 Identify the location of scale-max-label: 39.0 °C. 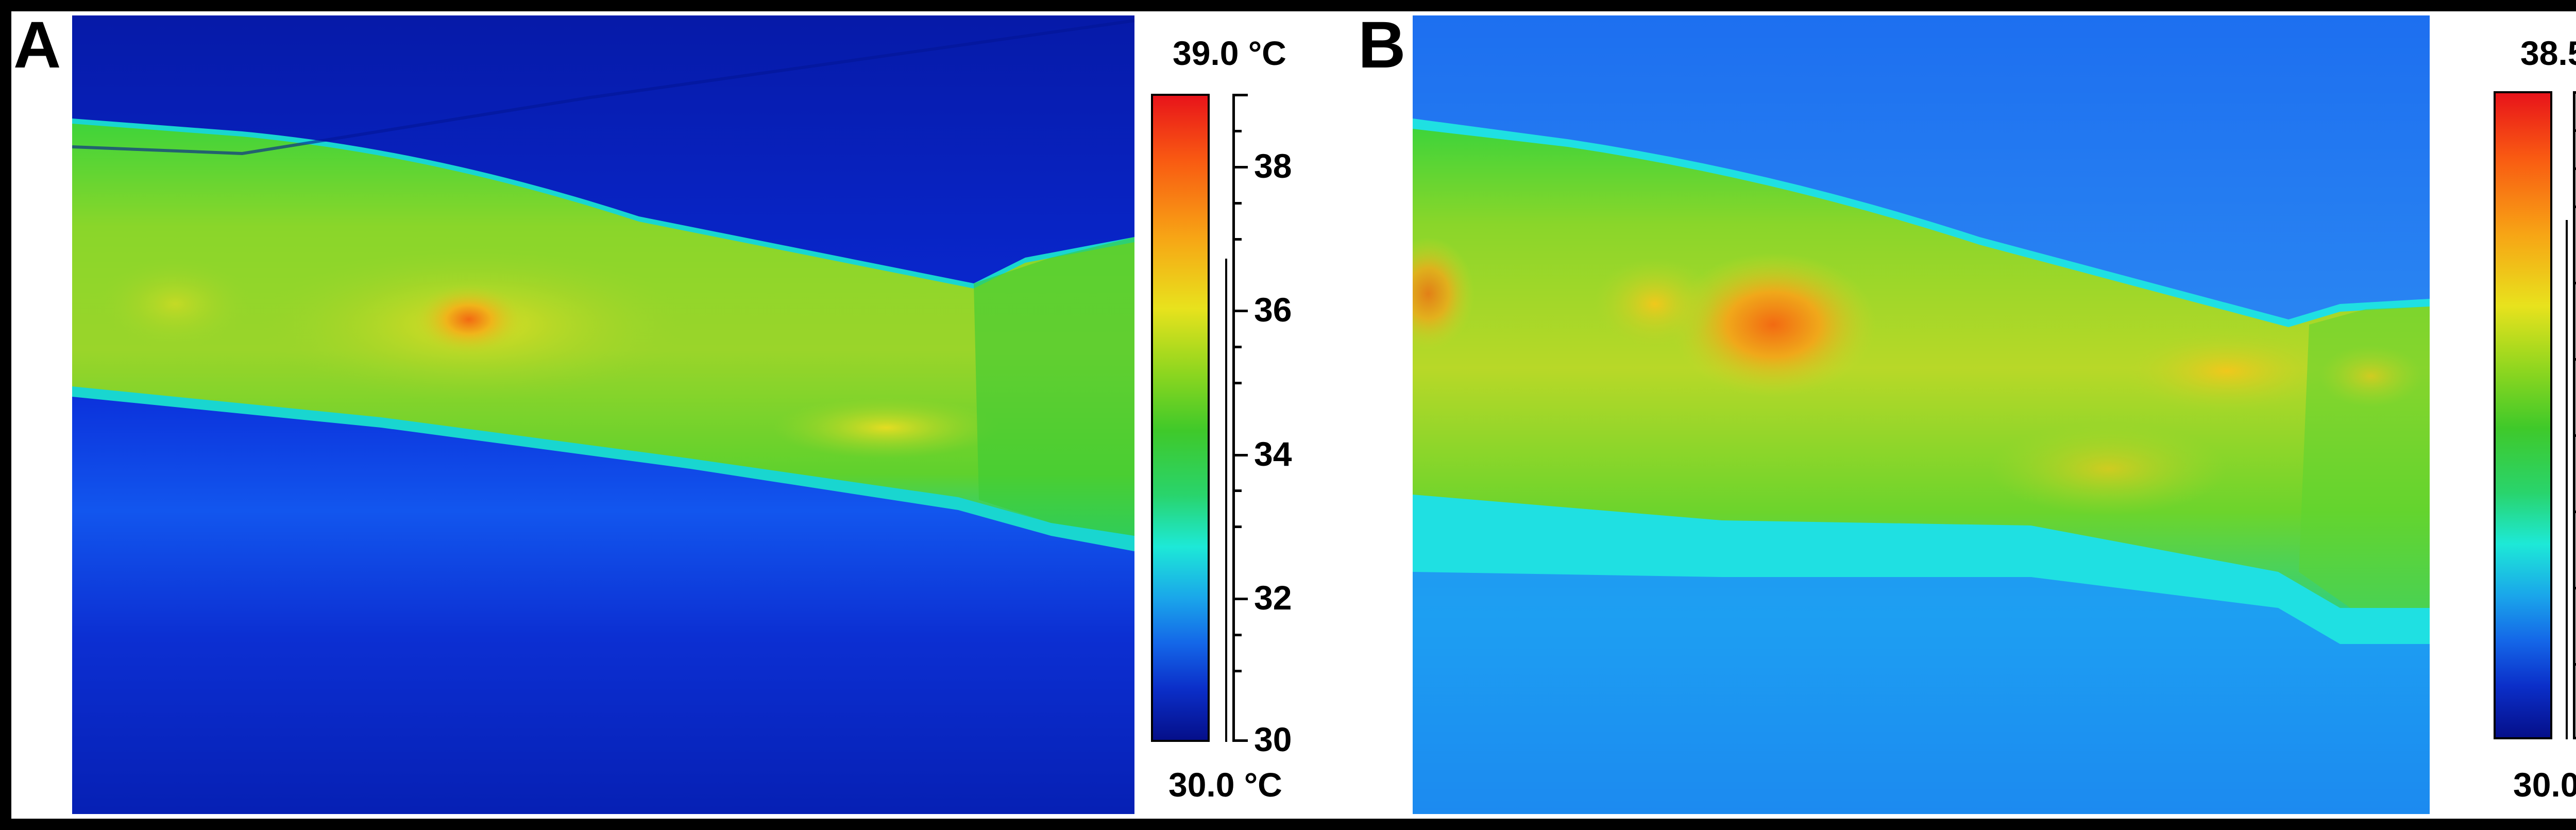
(1229, 53).